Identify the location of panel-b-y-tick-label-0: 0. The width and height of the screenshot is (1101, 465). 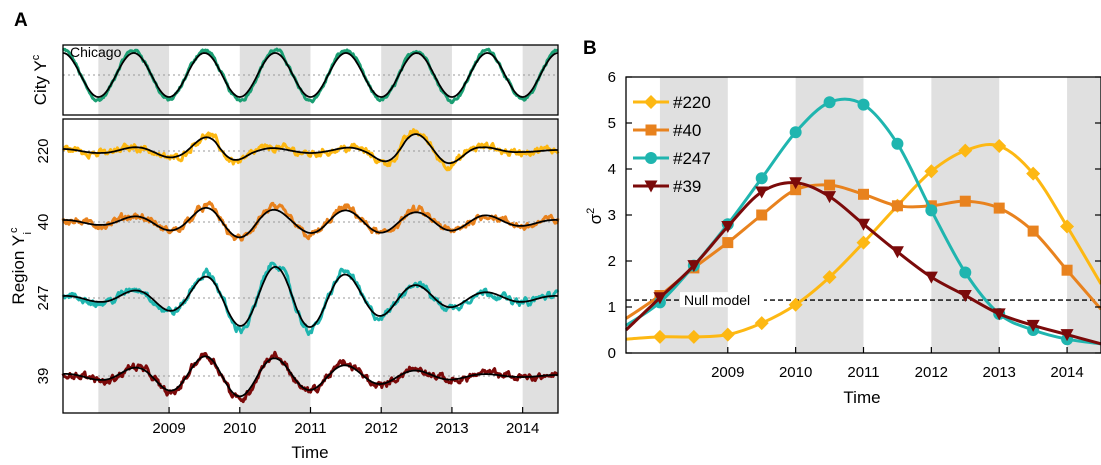
(612, 353).